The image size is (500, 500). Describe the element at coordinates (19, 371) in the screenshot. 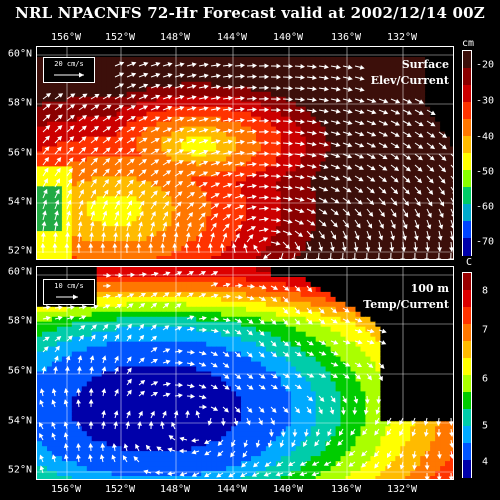

I see `lat-label-bottom: 56°N` at that location.